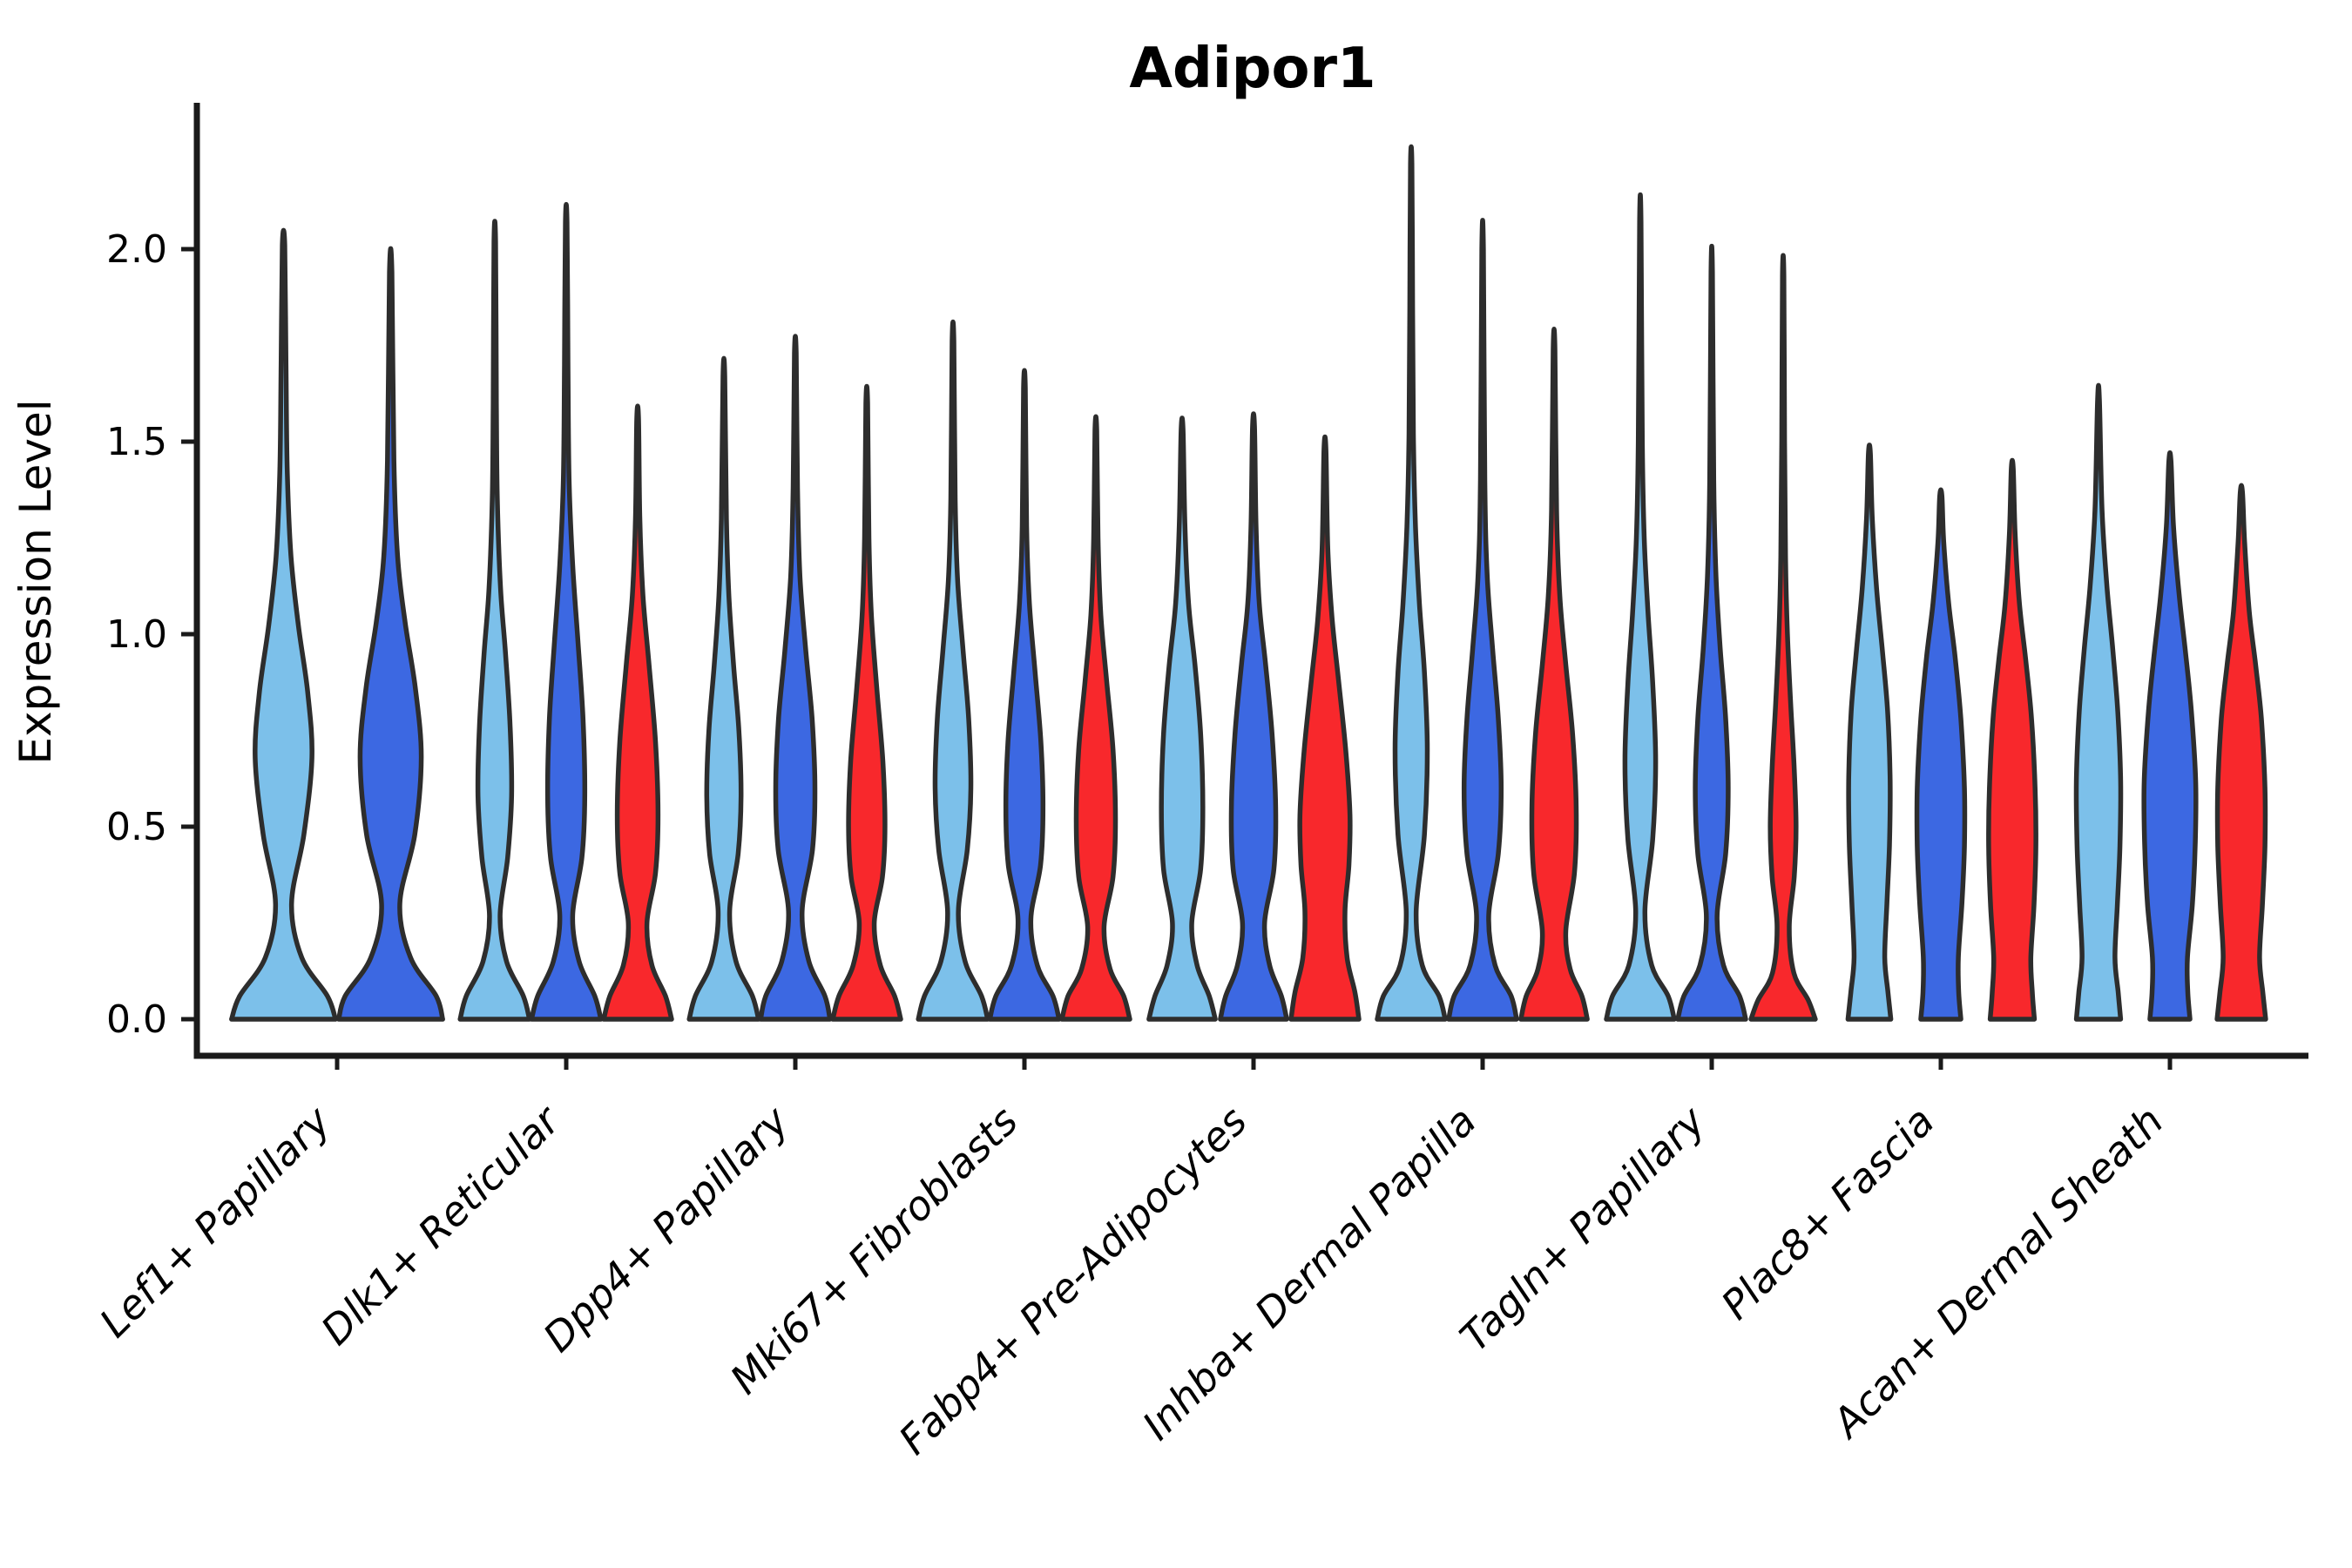 This screenshot has height=1568, width=2352. Describe the element at coordinates (1827, 1213) in the screenshot. I see `x-tick-label: Plac8+ Fascia` at that location.